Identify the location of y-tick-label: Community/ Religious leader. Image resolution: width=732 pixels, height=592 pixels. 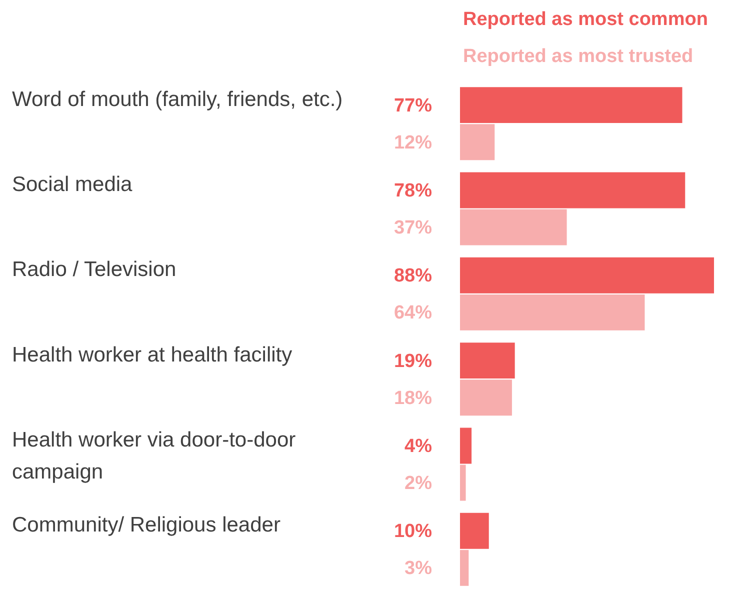
(146, 525).